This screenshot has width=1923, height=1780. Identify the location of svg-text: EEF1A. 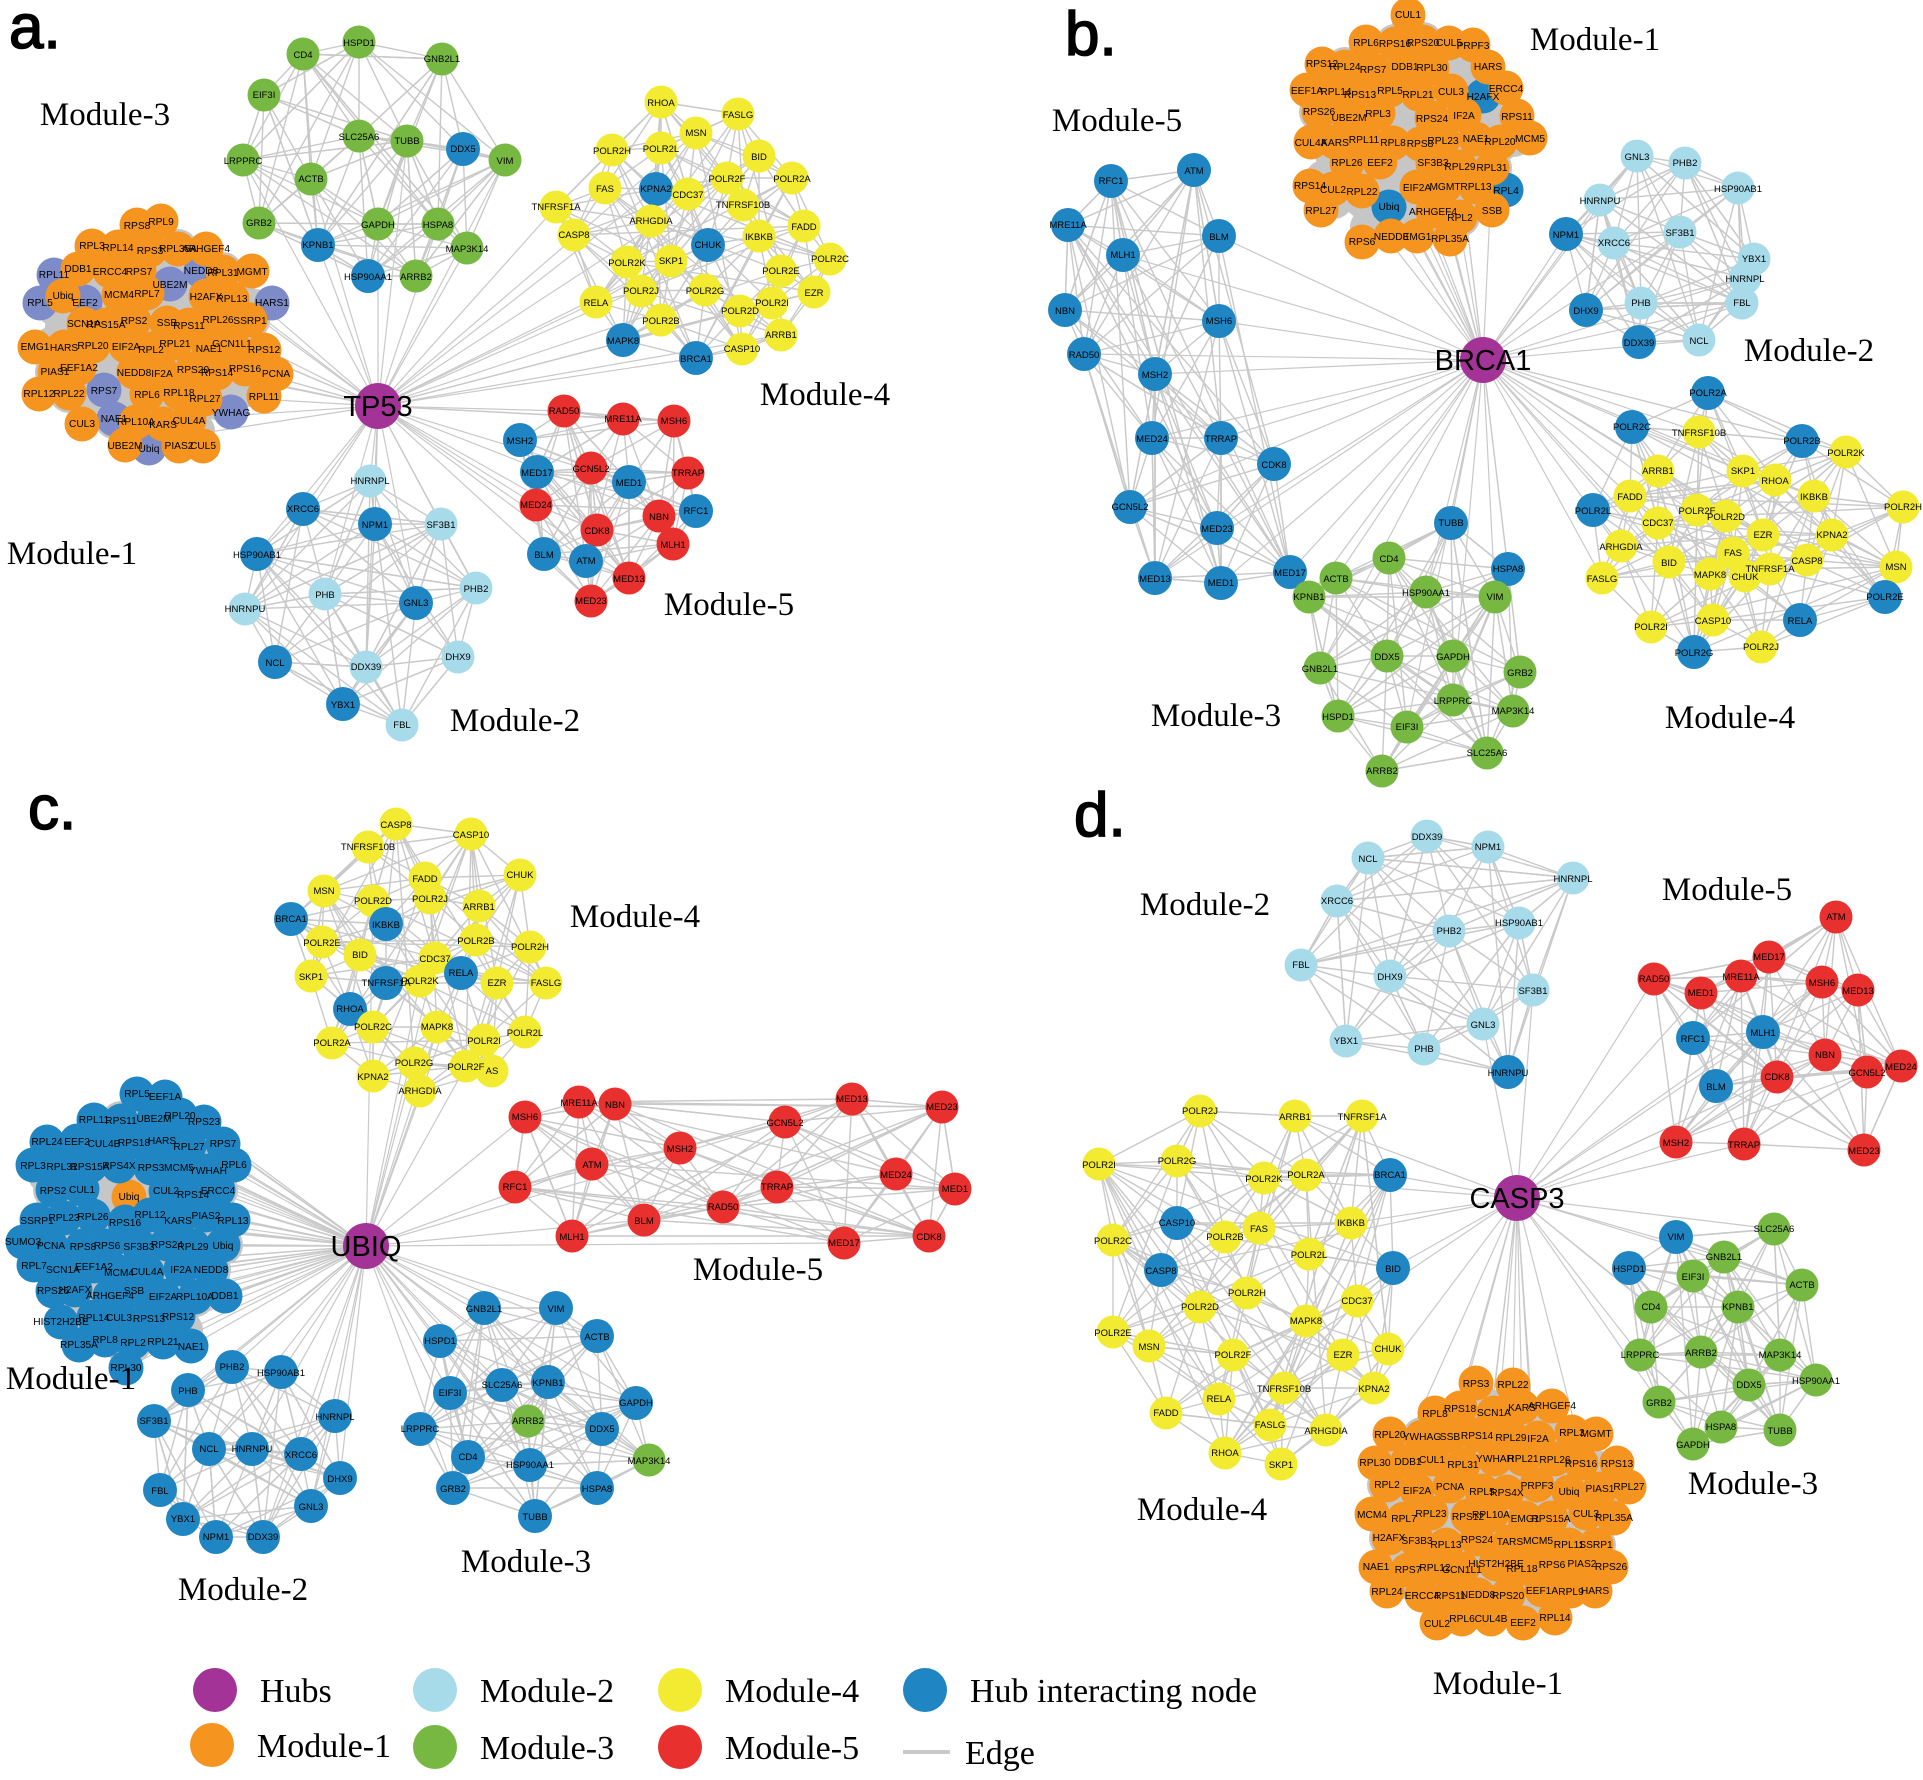
(1542, 1591).